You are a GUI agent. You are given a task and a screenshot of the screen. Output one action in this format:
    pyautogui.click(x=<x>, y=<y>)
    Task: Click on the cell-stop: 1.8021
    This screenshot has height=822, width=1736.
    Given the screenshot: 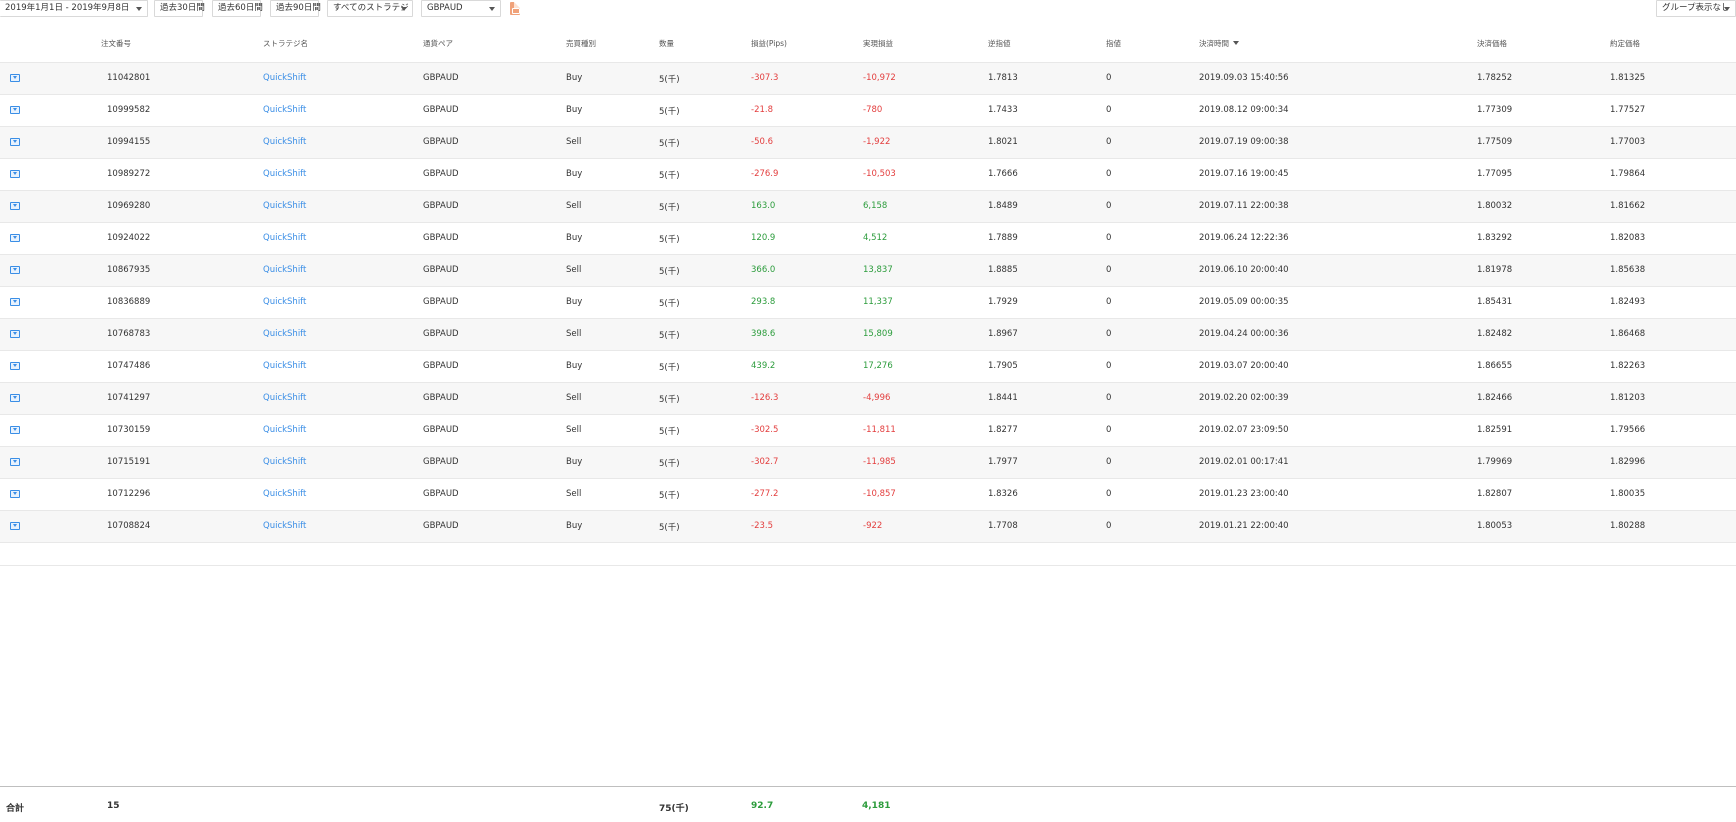 What is the action you would take?
    pyautogui.click(x=1003, y=142)
    